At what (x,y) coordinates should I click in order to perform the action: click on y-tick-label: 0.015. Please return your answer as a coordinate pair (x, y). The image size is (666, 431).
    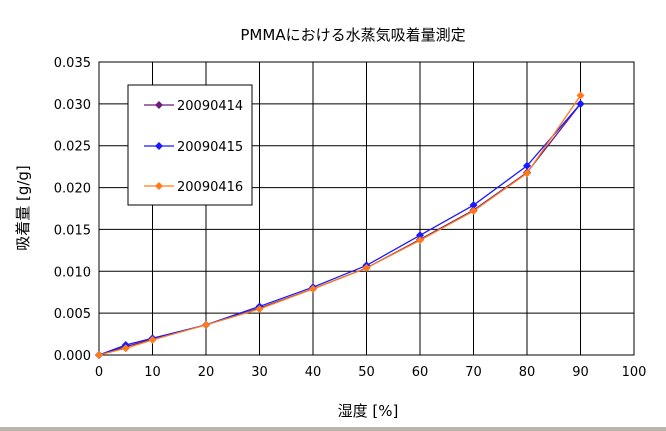
    Looking at the image, I should click on (72, 230).